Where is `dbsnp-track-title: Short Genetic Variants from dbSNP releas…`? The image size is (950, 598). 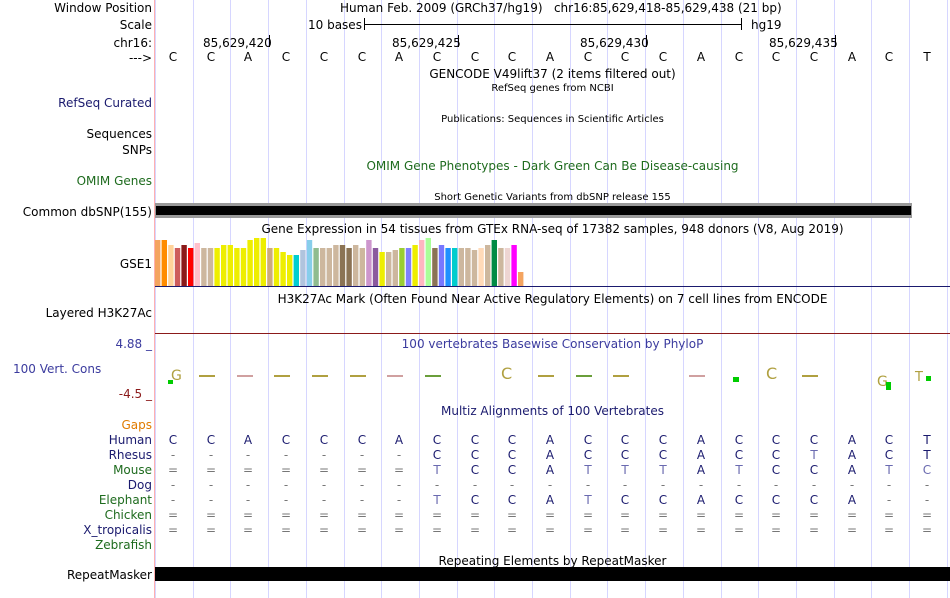
dbsnp-track-title: Short Genetic Variants from dbSNP releas… is located at coordinates (552, 197).